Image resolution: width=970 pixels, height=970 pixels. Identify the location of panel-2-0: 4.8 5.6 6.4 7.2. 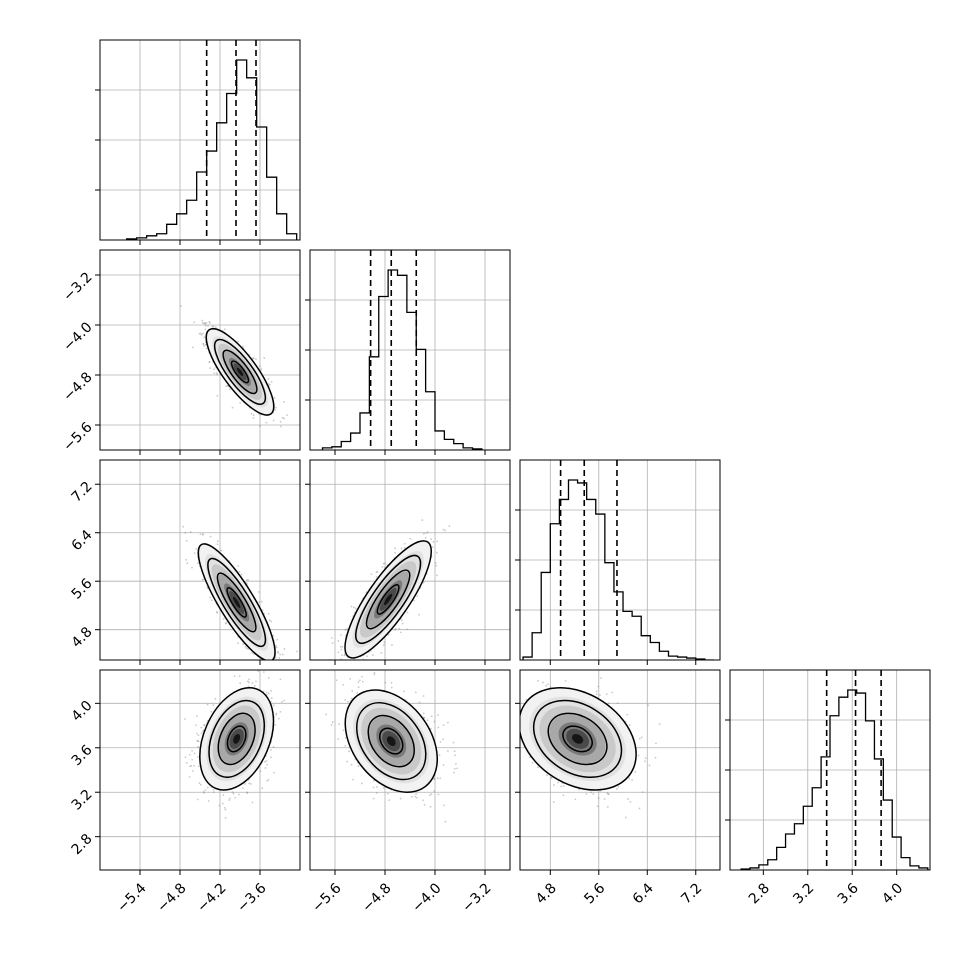
(185, 562).